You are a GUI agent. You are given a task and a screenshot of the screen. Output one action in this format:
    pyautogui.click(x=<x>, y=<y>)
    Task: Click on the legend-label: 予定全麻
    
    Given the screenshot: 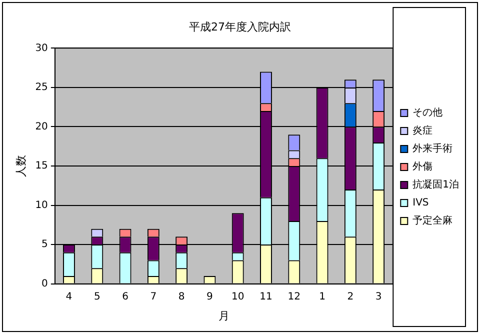 What is the action you would take?
    pyautogui.click(x=432, y=220)
    